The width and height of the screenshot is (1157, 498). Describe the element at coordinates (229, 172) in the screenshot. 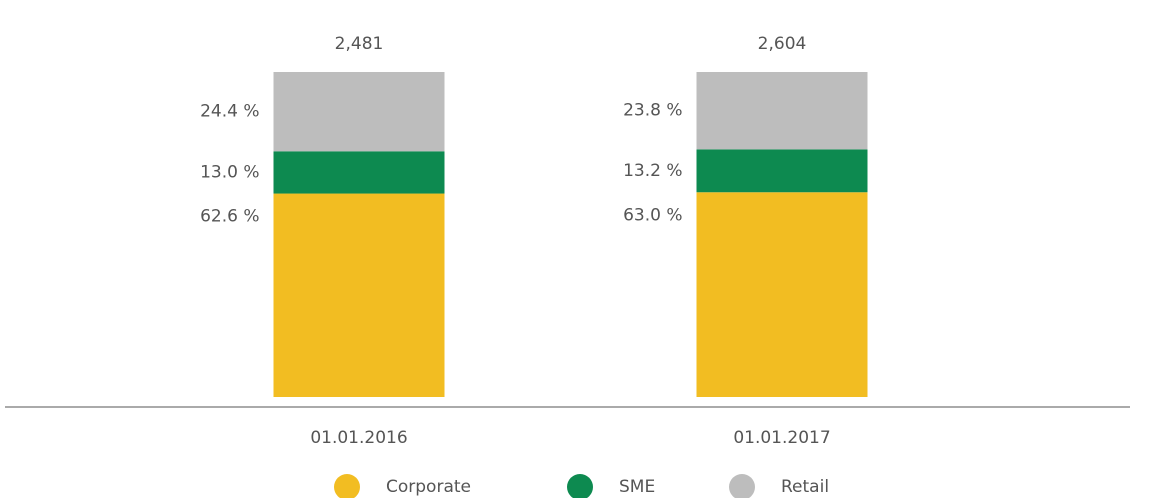

I see `value-label: 13.0 %` at that location.